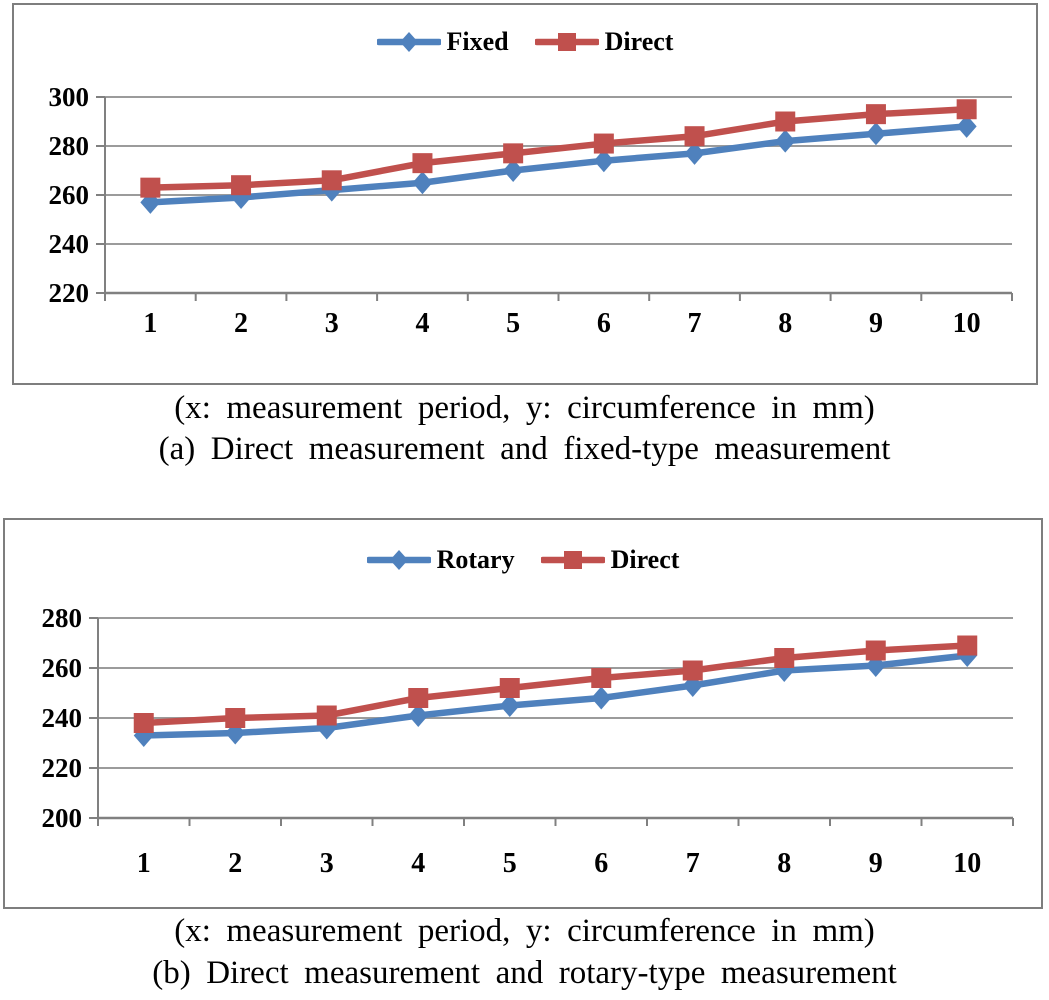 This screenshot has width=1049, height=1000. I want to click on series-line-fixed, so click(558, 164).